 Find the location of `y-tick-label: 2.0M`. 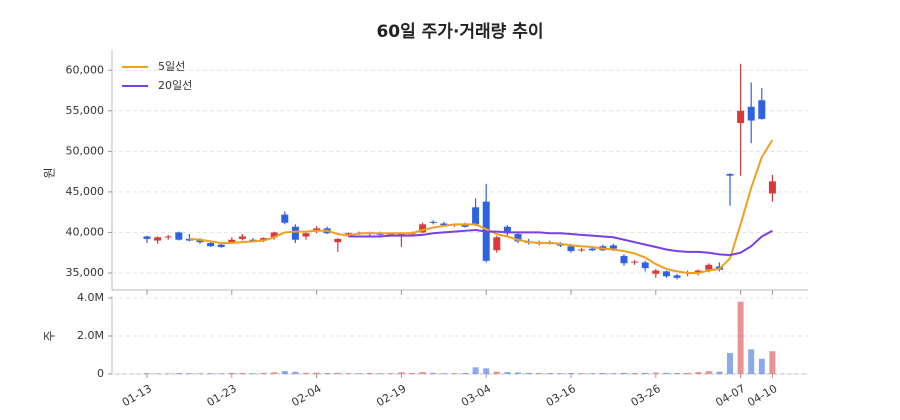

y-tick-label: 2.0M is located at coordinates (90, 335).